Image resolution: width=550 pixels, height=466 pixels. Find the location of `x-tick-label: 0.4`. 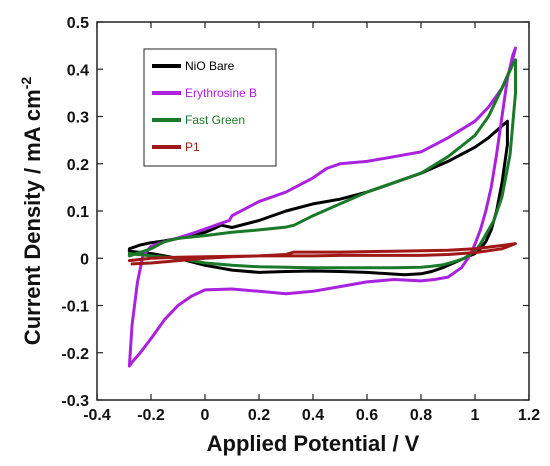

x-tick-label: 0.4 is located at coordinates (313, 415).